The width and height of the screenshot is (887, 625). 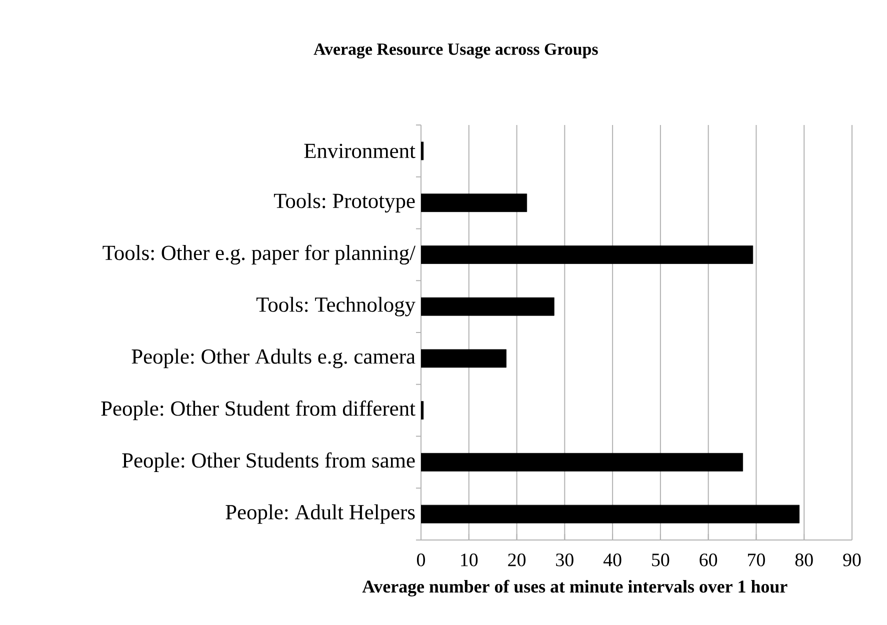 What do you see at coordinates (268, 462) in the screenshot?
I see `y-tick-label: People: Other Students from same` at bounding box center [268, 462].